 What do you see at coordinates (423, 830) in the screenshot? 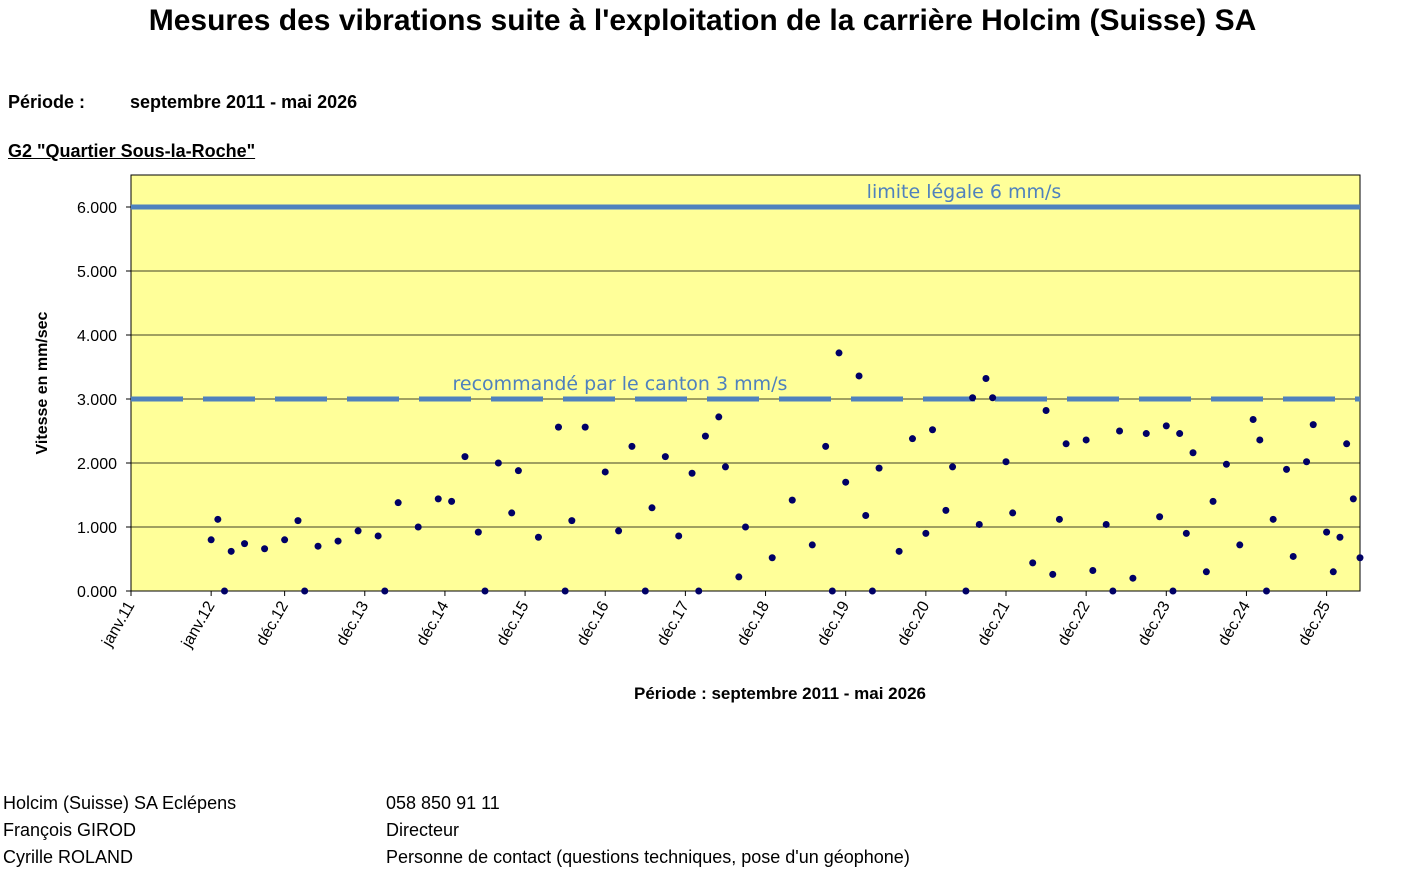
I see `footer-director-role: Directeur` at bounding box center [423, 830].